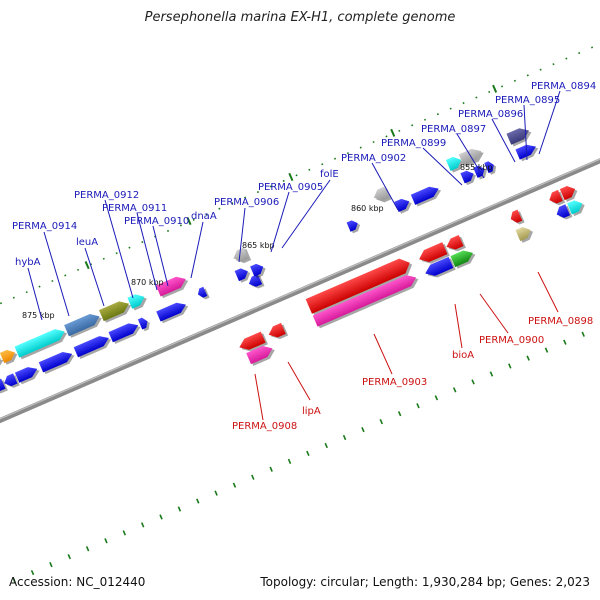 This screenshot has width=600, height=600. I want to click on gene-label: leuA, so click(87, 242).